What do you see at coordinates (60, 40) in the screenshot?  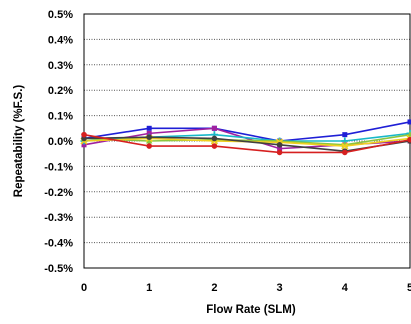 I see `y-tick-label: 0.4%` at bounding box center [60, 40].